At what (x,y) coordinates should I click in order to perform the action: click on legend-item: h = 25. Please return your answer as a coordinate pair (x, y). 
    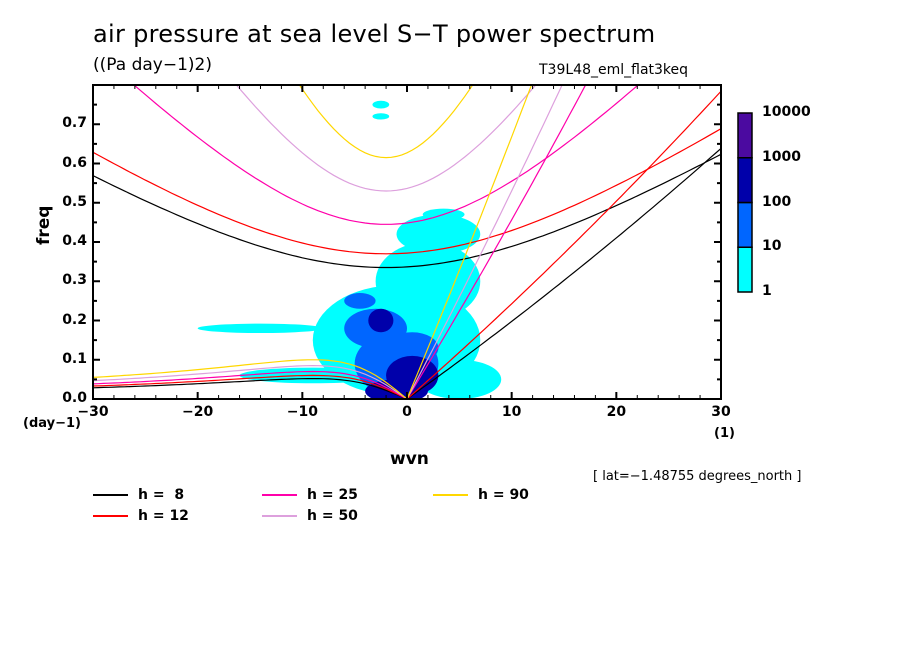
    Looking at the image, I should click on (310, 495).